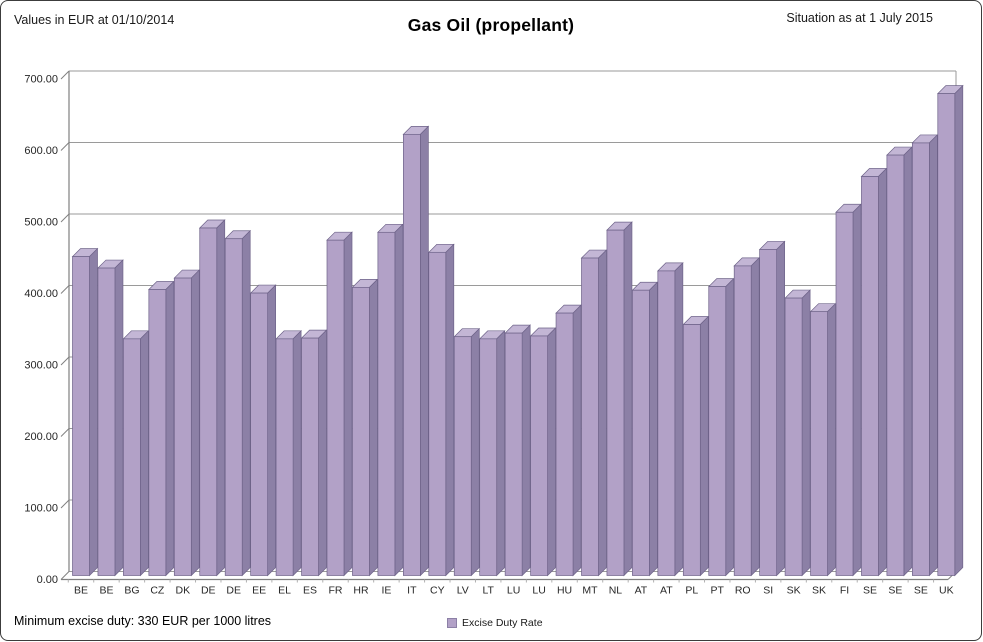 The height and width of the screenshot is (642, 983). What do you see at coordinates (41, 223) in the screenshot?
I see `y-tick-label: 500.00` at bounding box center [41, 223].